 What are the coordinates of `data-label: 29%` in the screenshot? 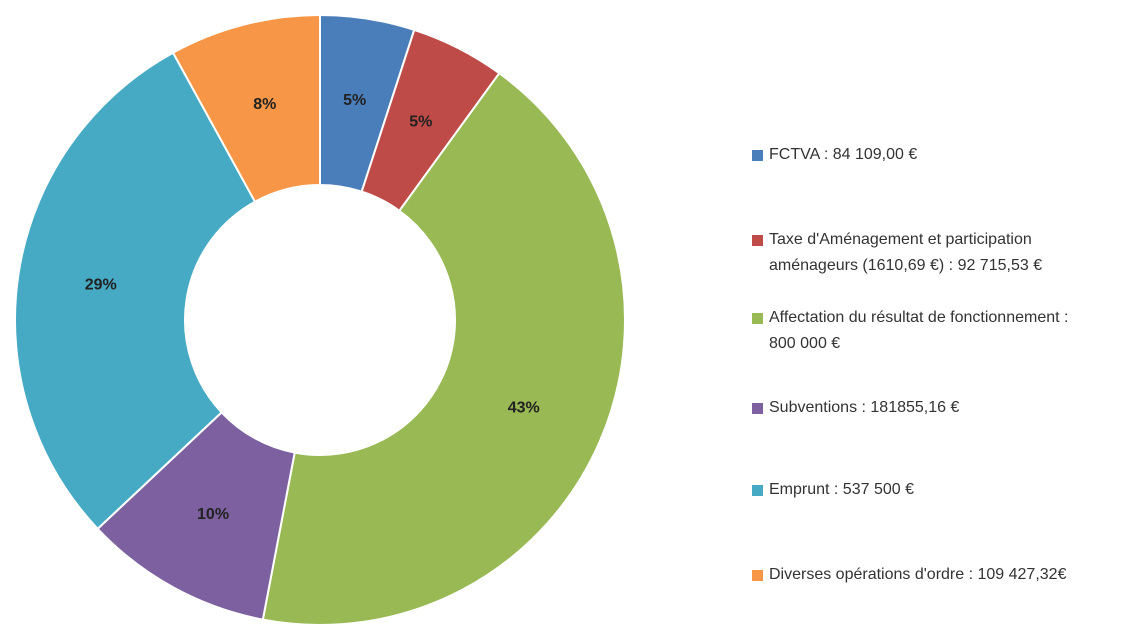 It's located at (101, 284).